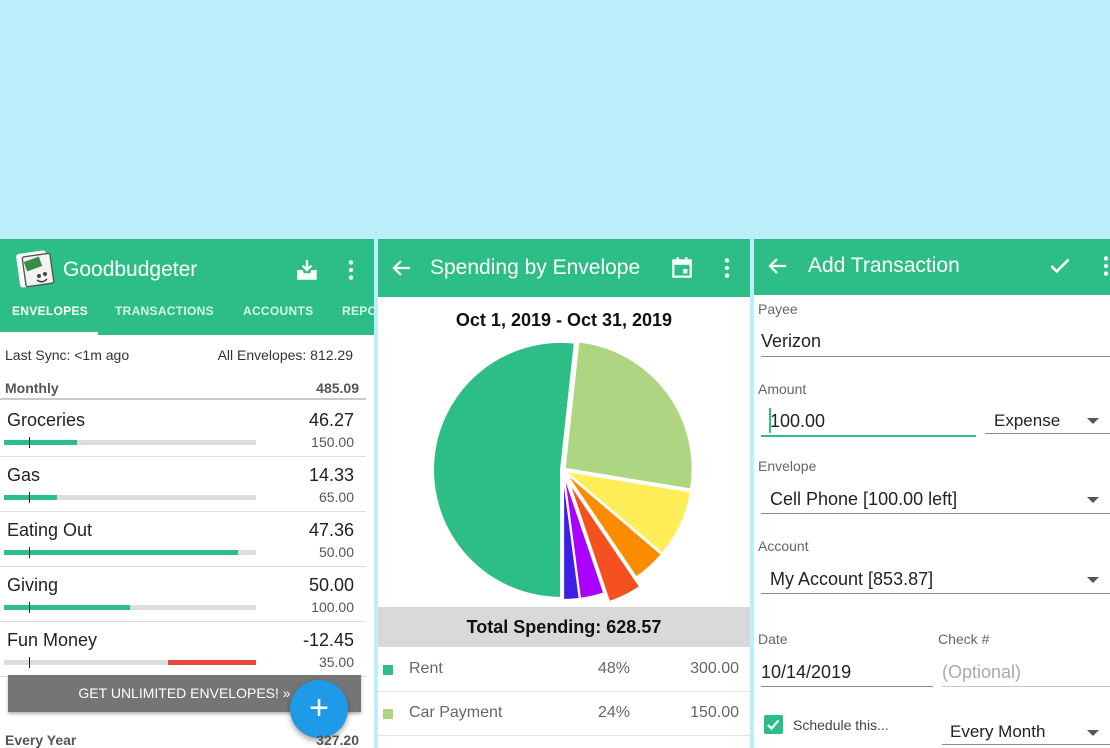  I want to click on tab-bar: ENVELOPES TRANSACTIONS ACCOUNTS REPO, so click(187, 316).